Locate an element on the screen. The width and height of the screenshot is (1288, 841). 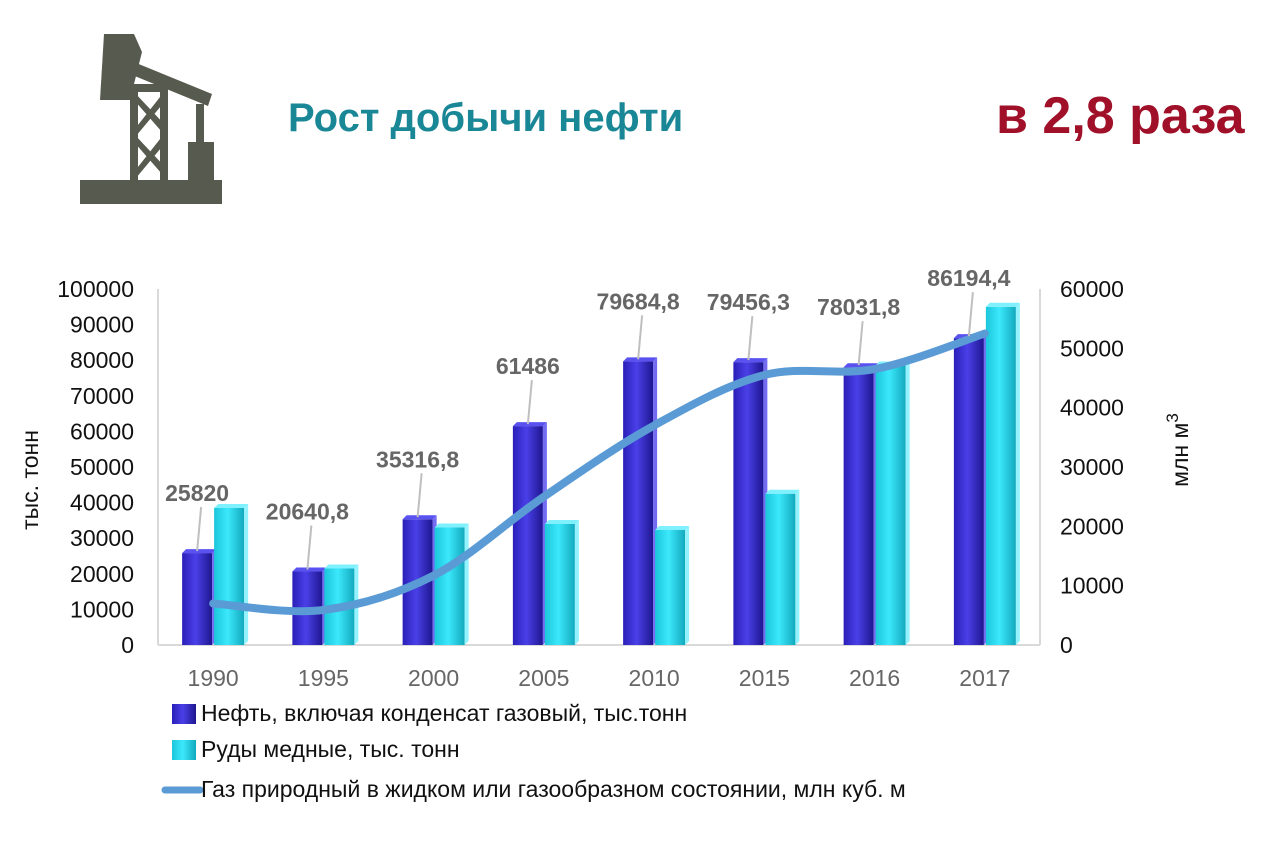
x-tick-label: 1995 is located at coordinates (323, 678).